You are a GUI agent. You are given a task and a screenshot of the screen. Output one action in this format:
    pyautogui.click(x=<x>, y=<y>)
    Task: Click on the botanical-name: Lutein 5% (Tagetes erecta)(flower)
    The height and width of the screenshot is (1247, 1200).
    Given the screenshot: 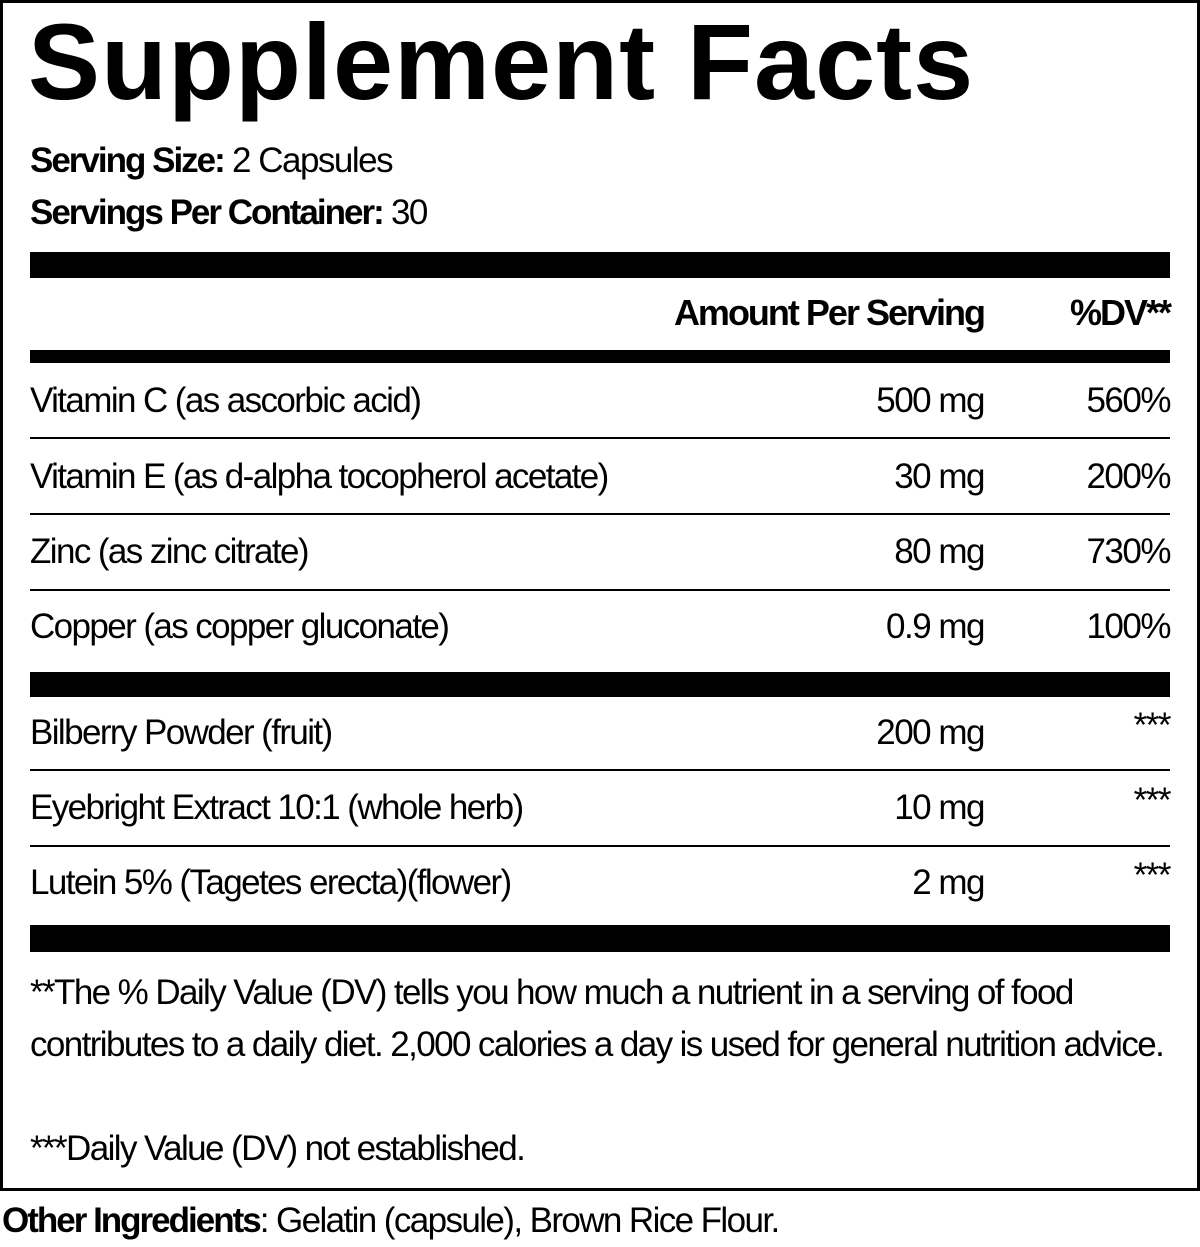 What is the action you would take?
    pyautogui.click(x=271, y=882)
    